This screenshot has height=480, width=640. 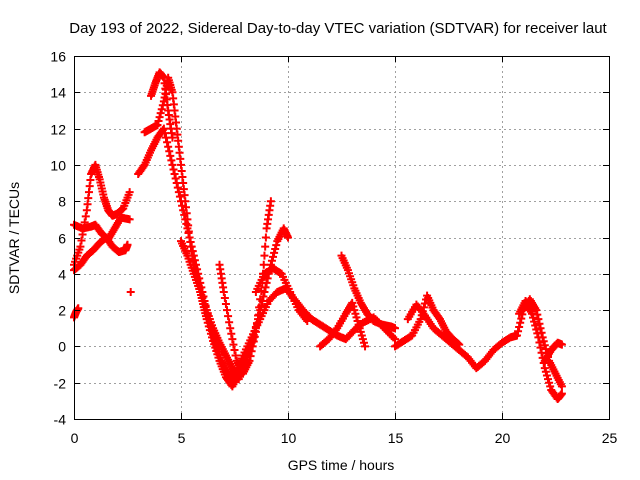 What do you see at coordinates (289, 438) in the screenshot?
I see `x-tick-label: 10` at bounding box center [289, 438].